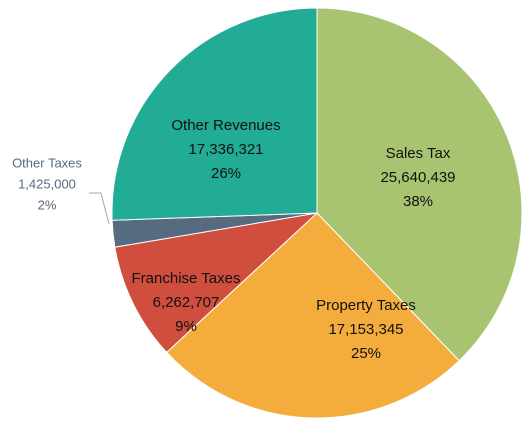 The width and height of the screenshot is (523, 423). I want to click on slice-value: 1,425,000, so click(47, 183).